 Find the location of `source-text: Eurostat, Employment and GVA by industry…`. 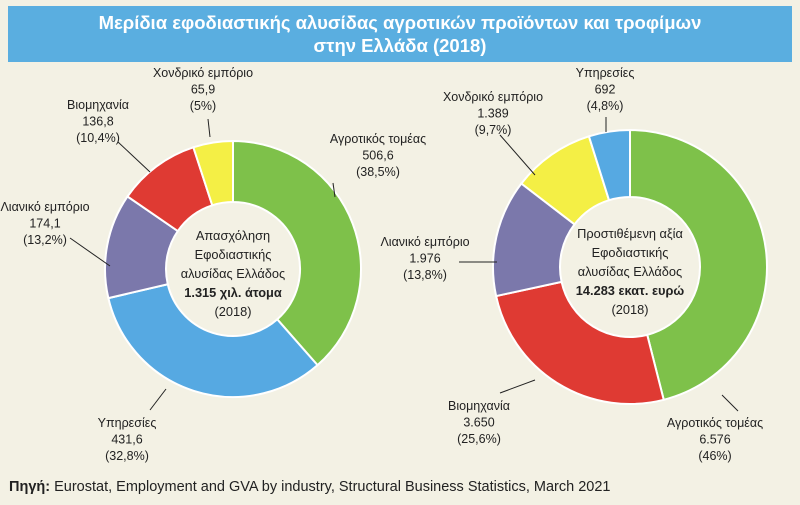

source-text: Eurostat, Employment and GVA by industry… is located at coordinates (330, 487).